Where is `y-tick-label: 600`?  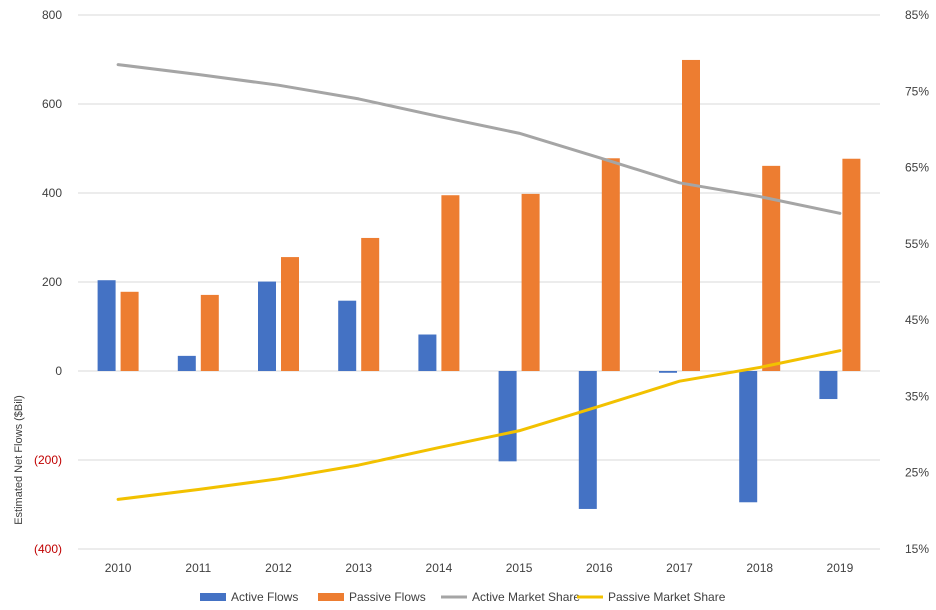 y-tick-label: 600 is located at coordinates (52, 104).